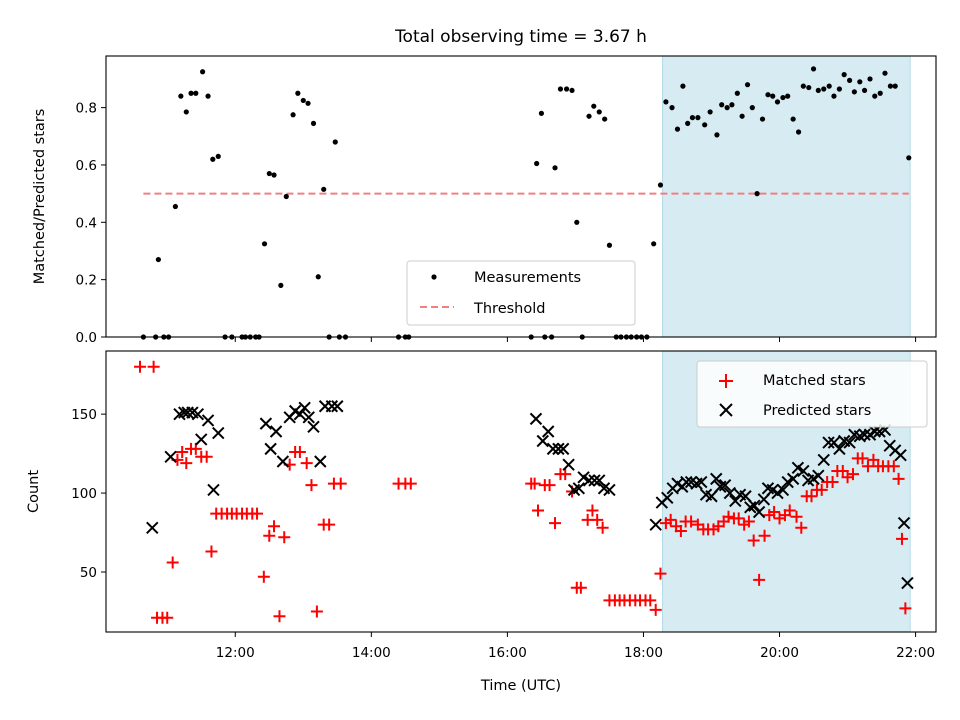 The width and height of the screenshot is (960, 720). Describe the element at coordinates (726, 410) in the screenshot. I see `legend-predicted-marker` at that location.